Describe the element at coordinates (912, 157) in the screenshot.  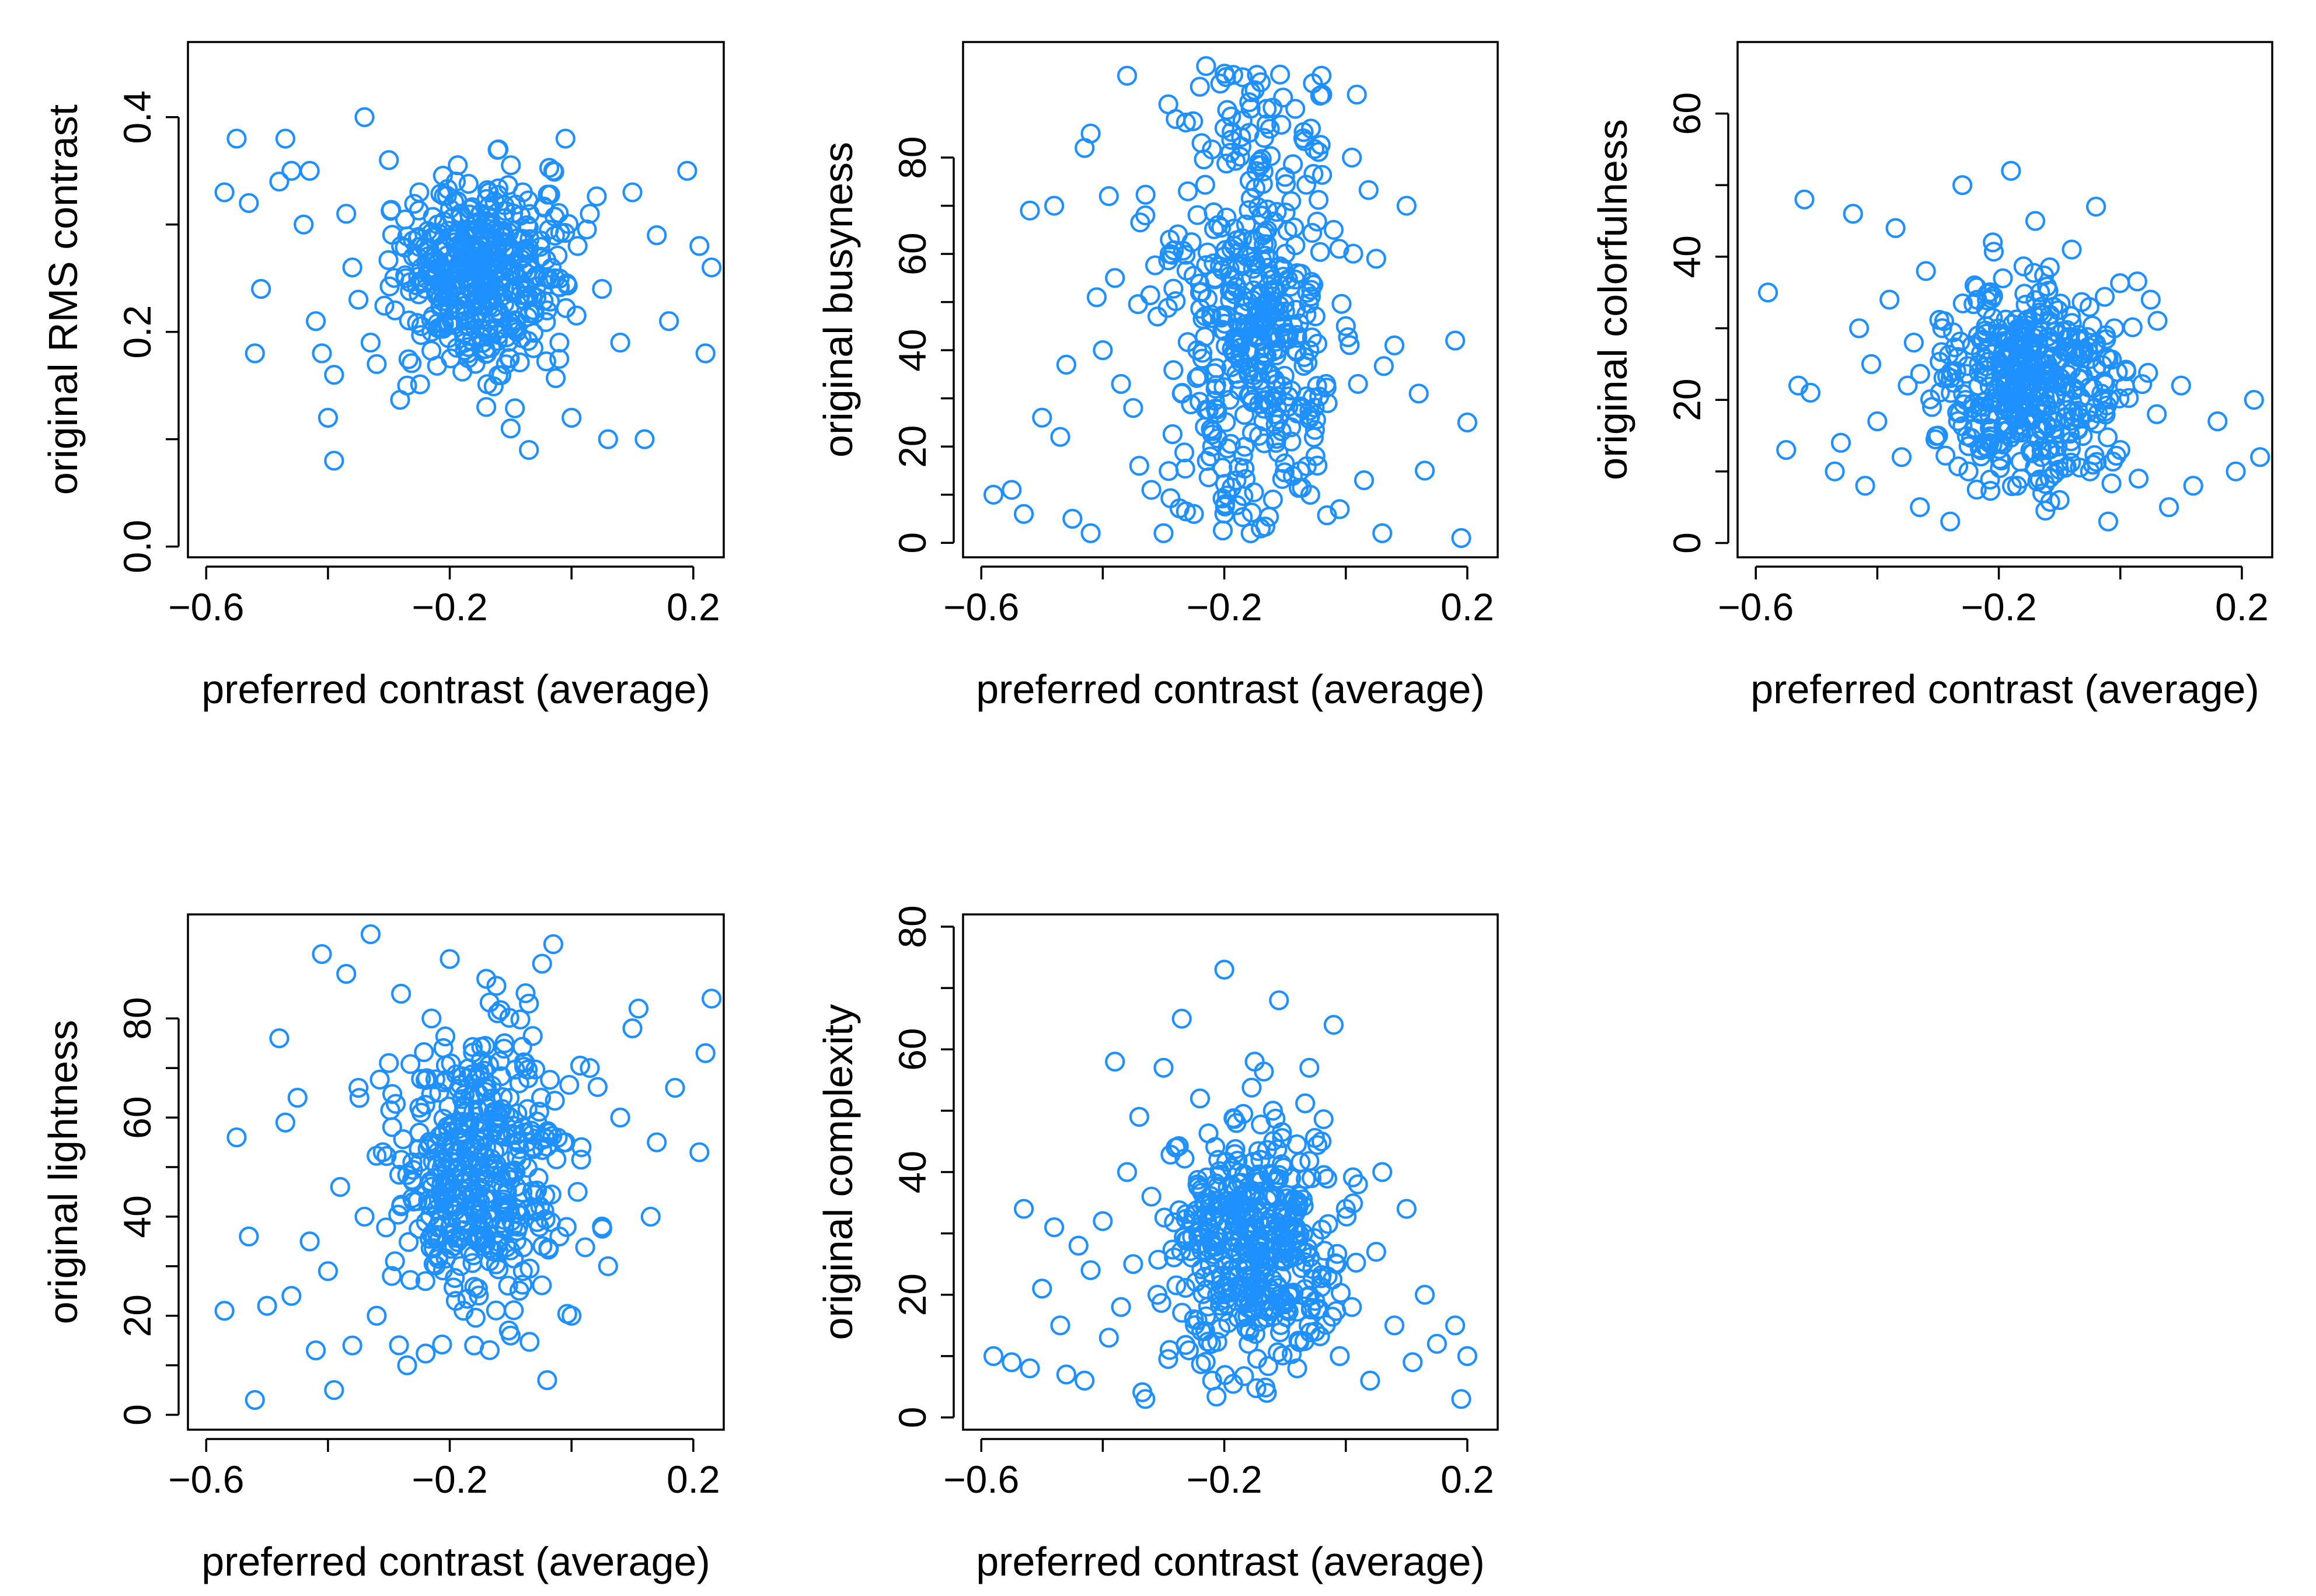
I see `y-tick-label: 80` at that location.